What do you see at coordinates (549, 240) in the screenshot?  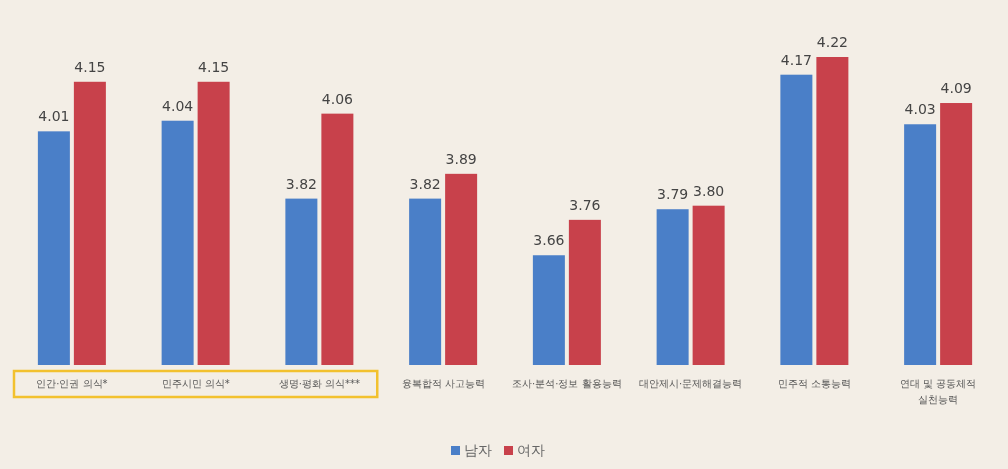 I see `data-label: 3.66` at bounding box center [549, 240].